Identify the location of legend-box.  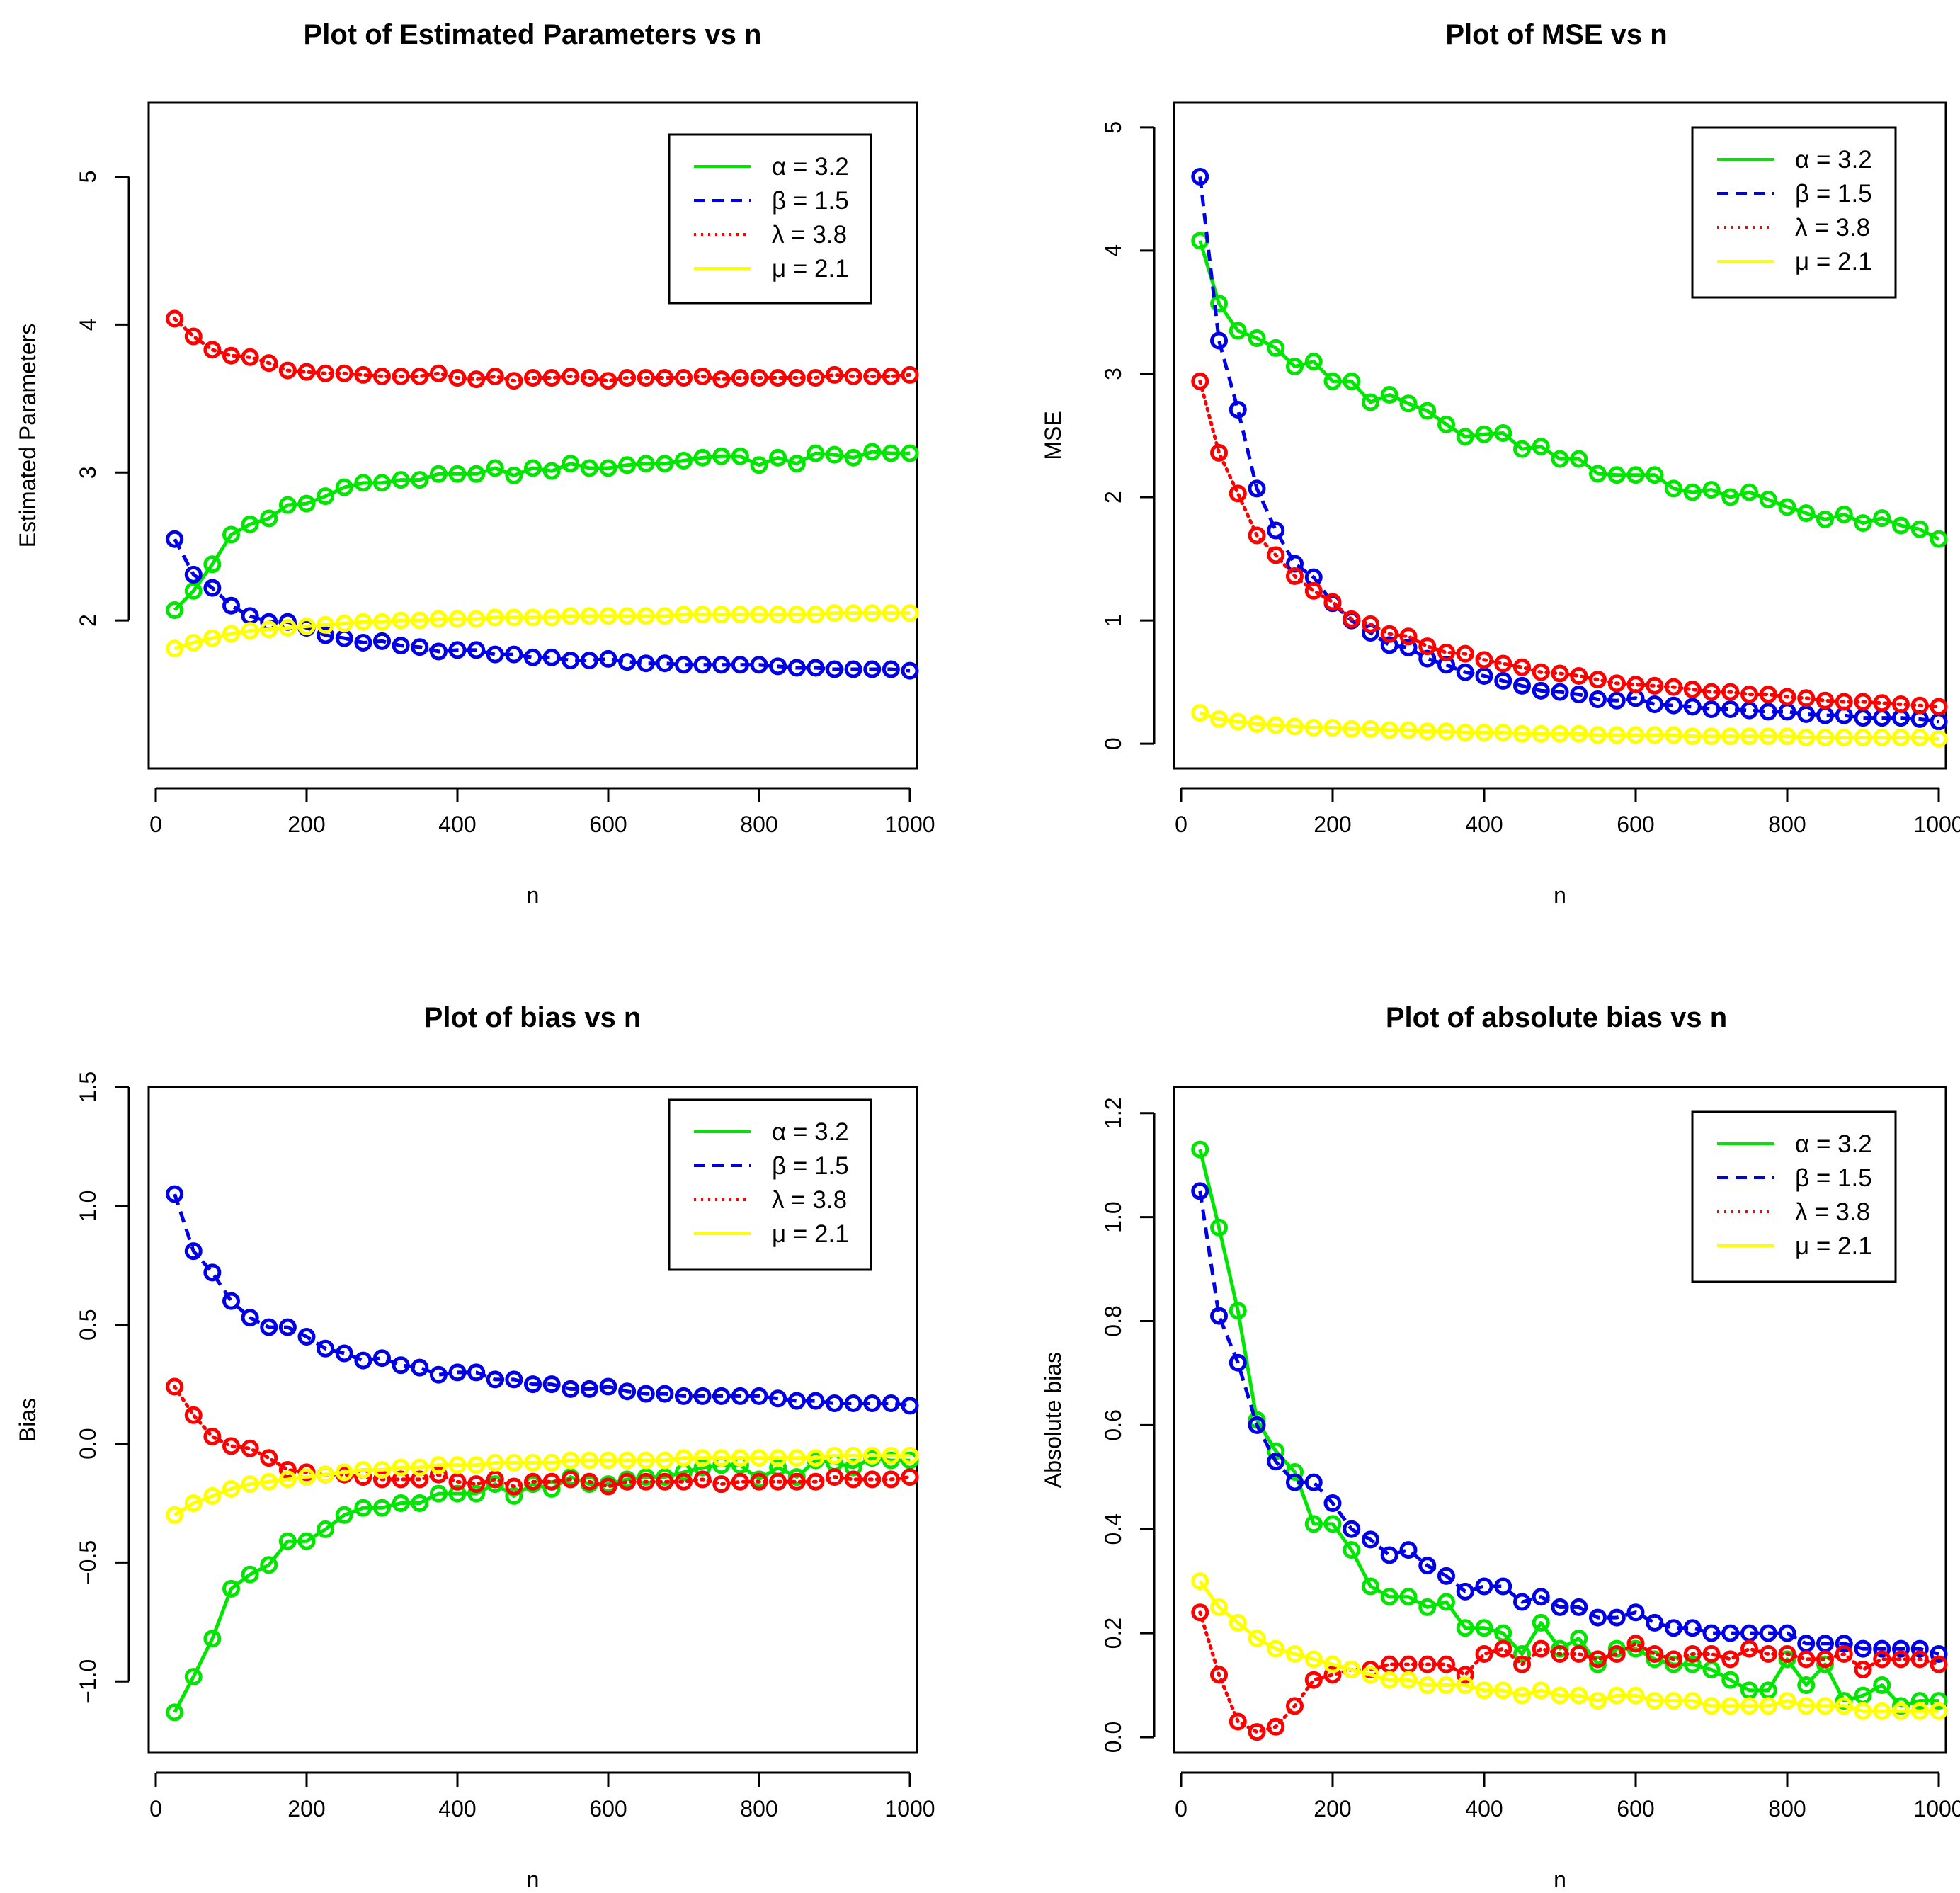
(770, 1184).